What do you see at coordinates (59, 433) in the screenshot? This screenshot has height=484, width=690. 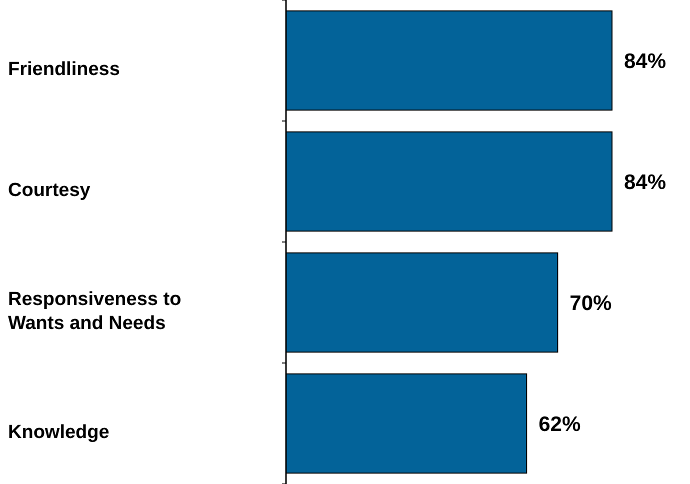 I see `y-tick-label: Knowledge` at bounding box center [59, 433].